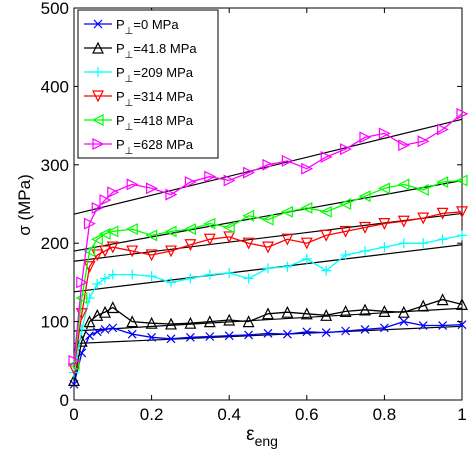 The width and height of the screenshot is (471, 455). What do you see at coordinates (148, 84) in the screenshot?
I see `legend-box` at bounding box center [148, 84].